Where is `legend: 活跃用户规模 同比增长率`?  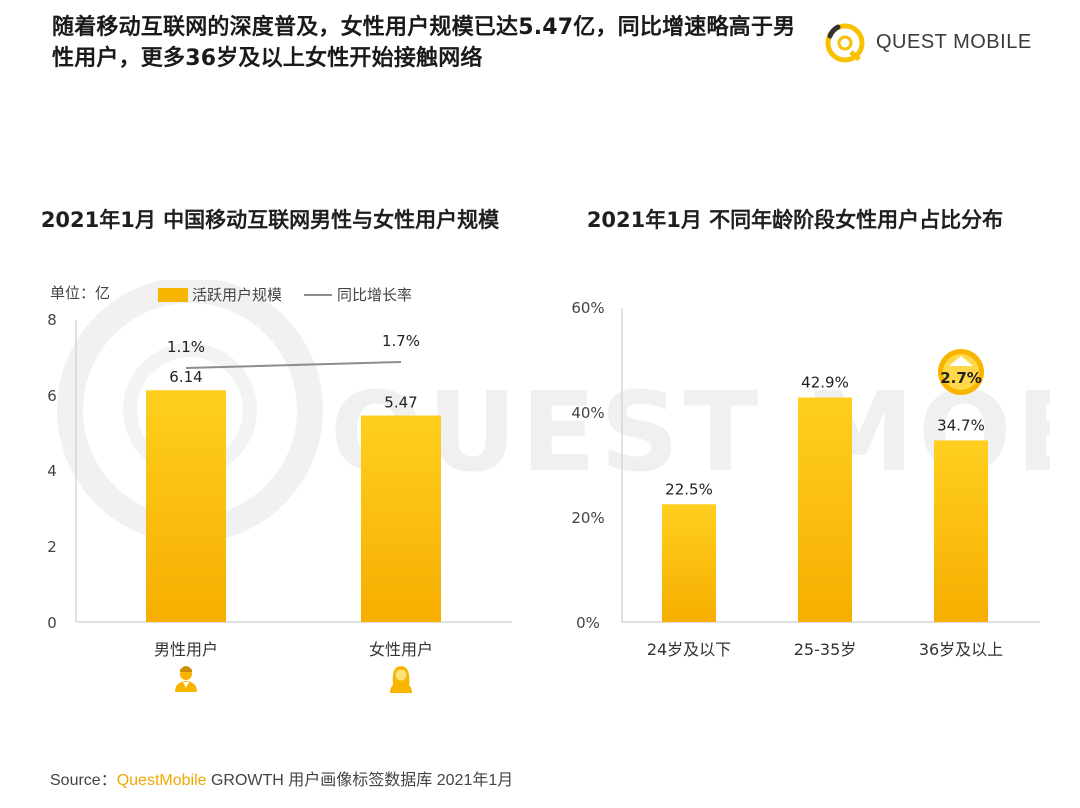
legend: 活跃用户规模 同比增长率 is located at coordinates (285, 294).